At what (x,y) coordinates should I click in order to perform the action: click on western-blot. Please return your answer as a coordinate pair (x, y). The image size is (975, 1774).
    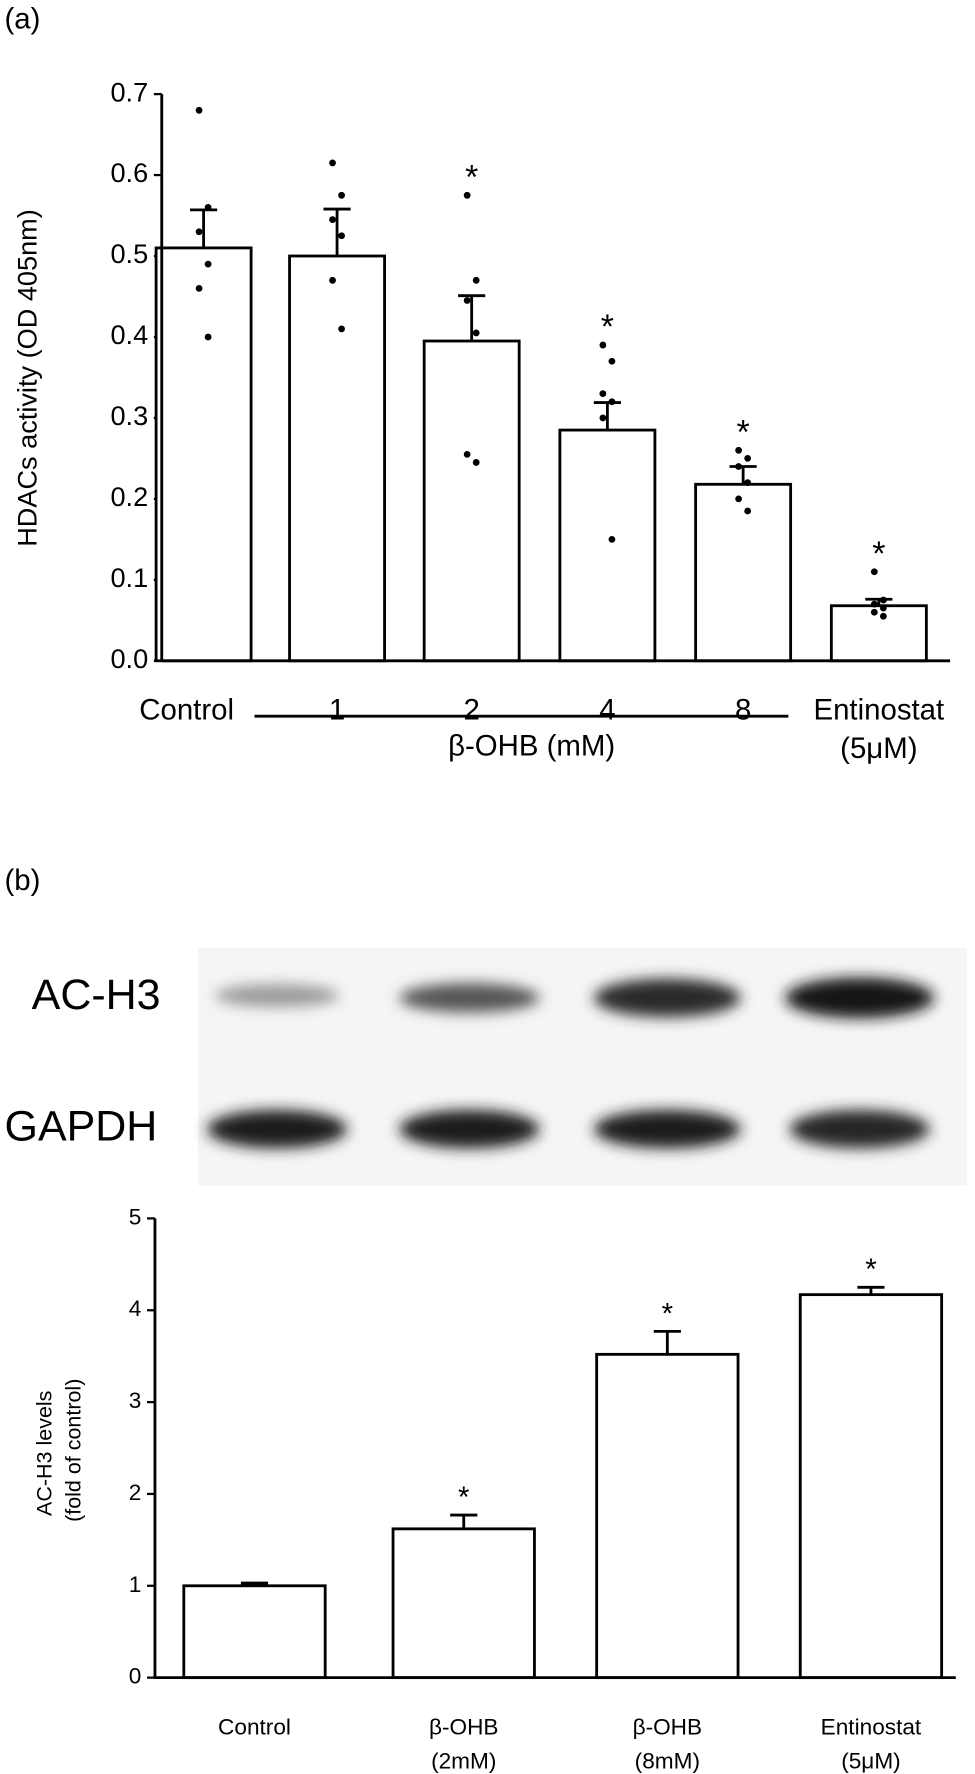
    Looking at the image, I should click on (582, 1067).